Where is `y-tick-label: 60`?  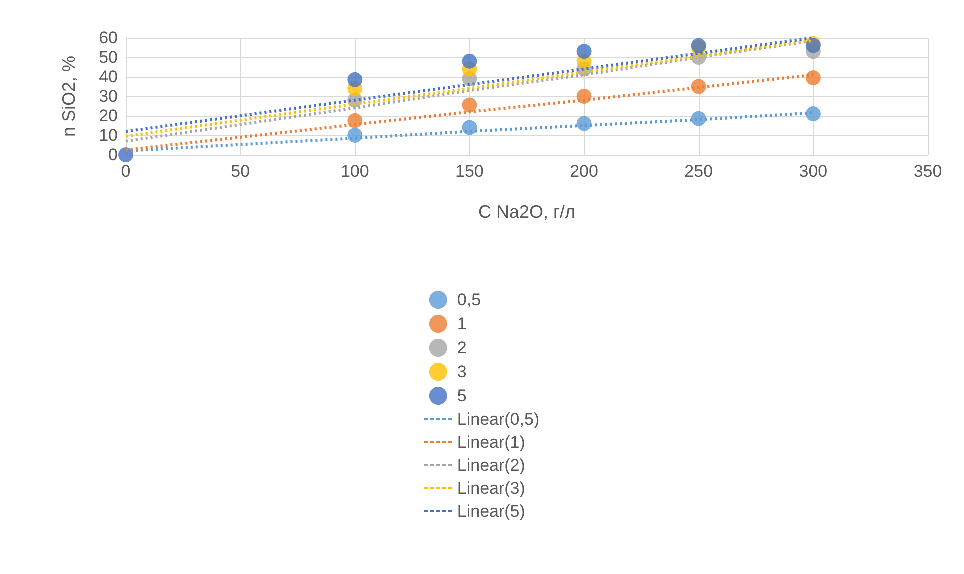 y-tick-label: 60 is located at coordinates (108, 38).